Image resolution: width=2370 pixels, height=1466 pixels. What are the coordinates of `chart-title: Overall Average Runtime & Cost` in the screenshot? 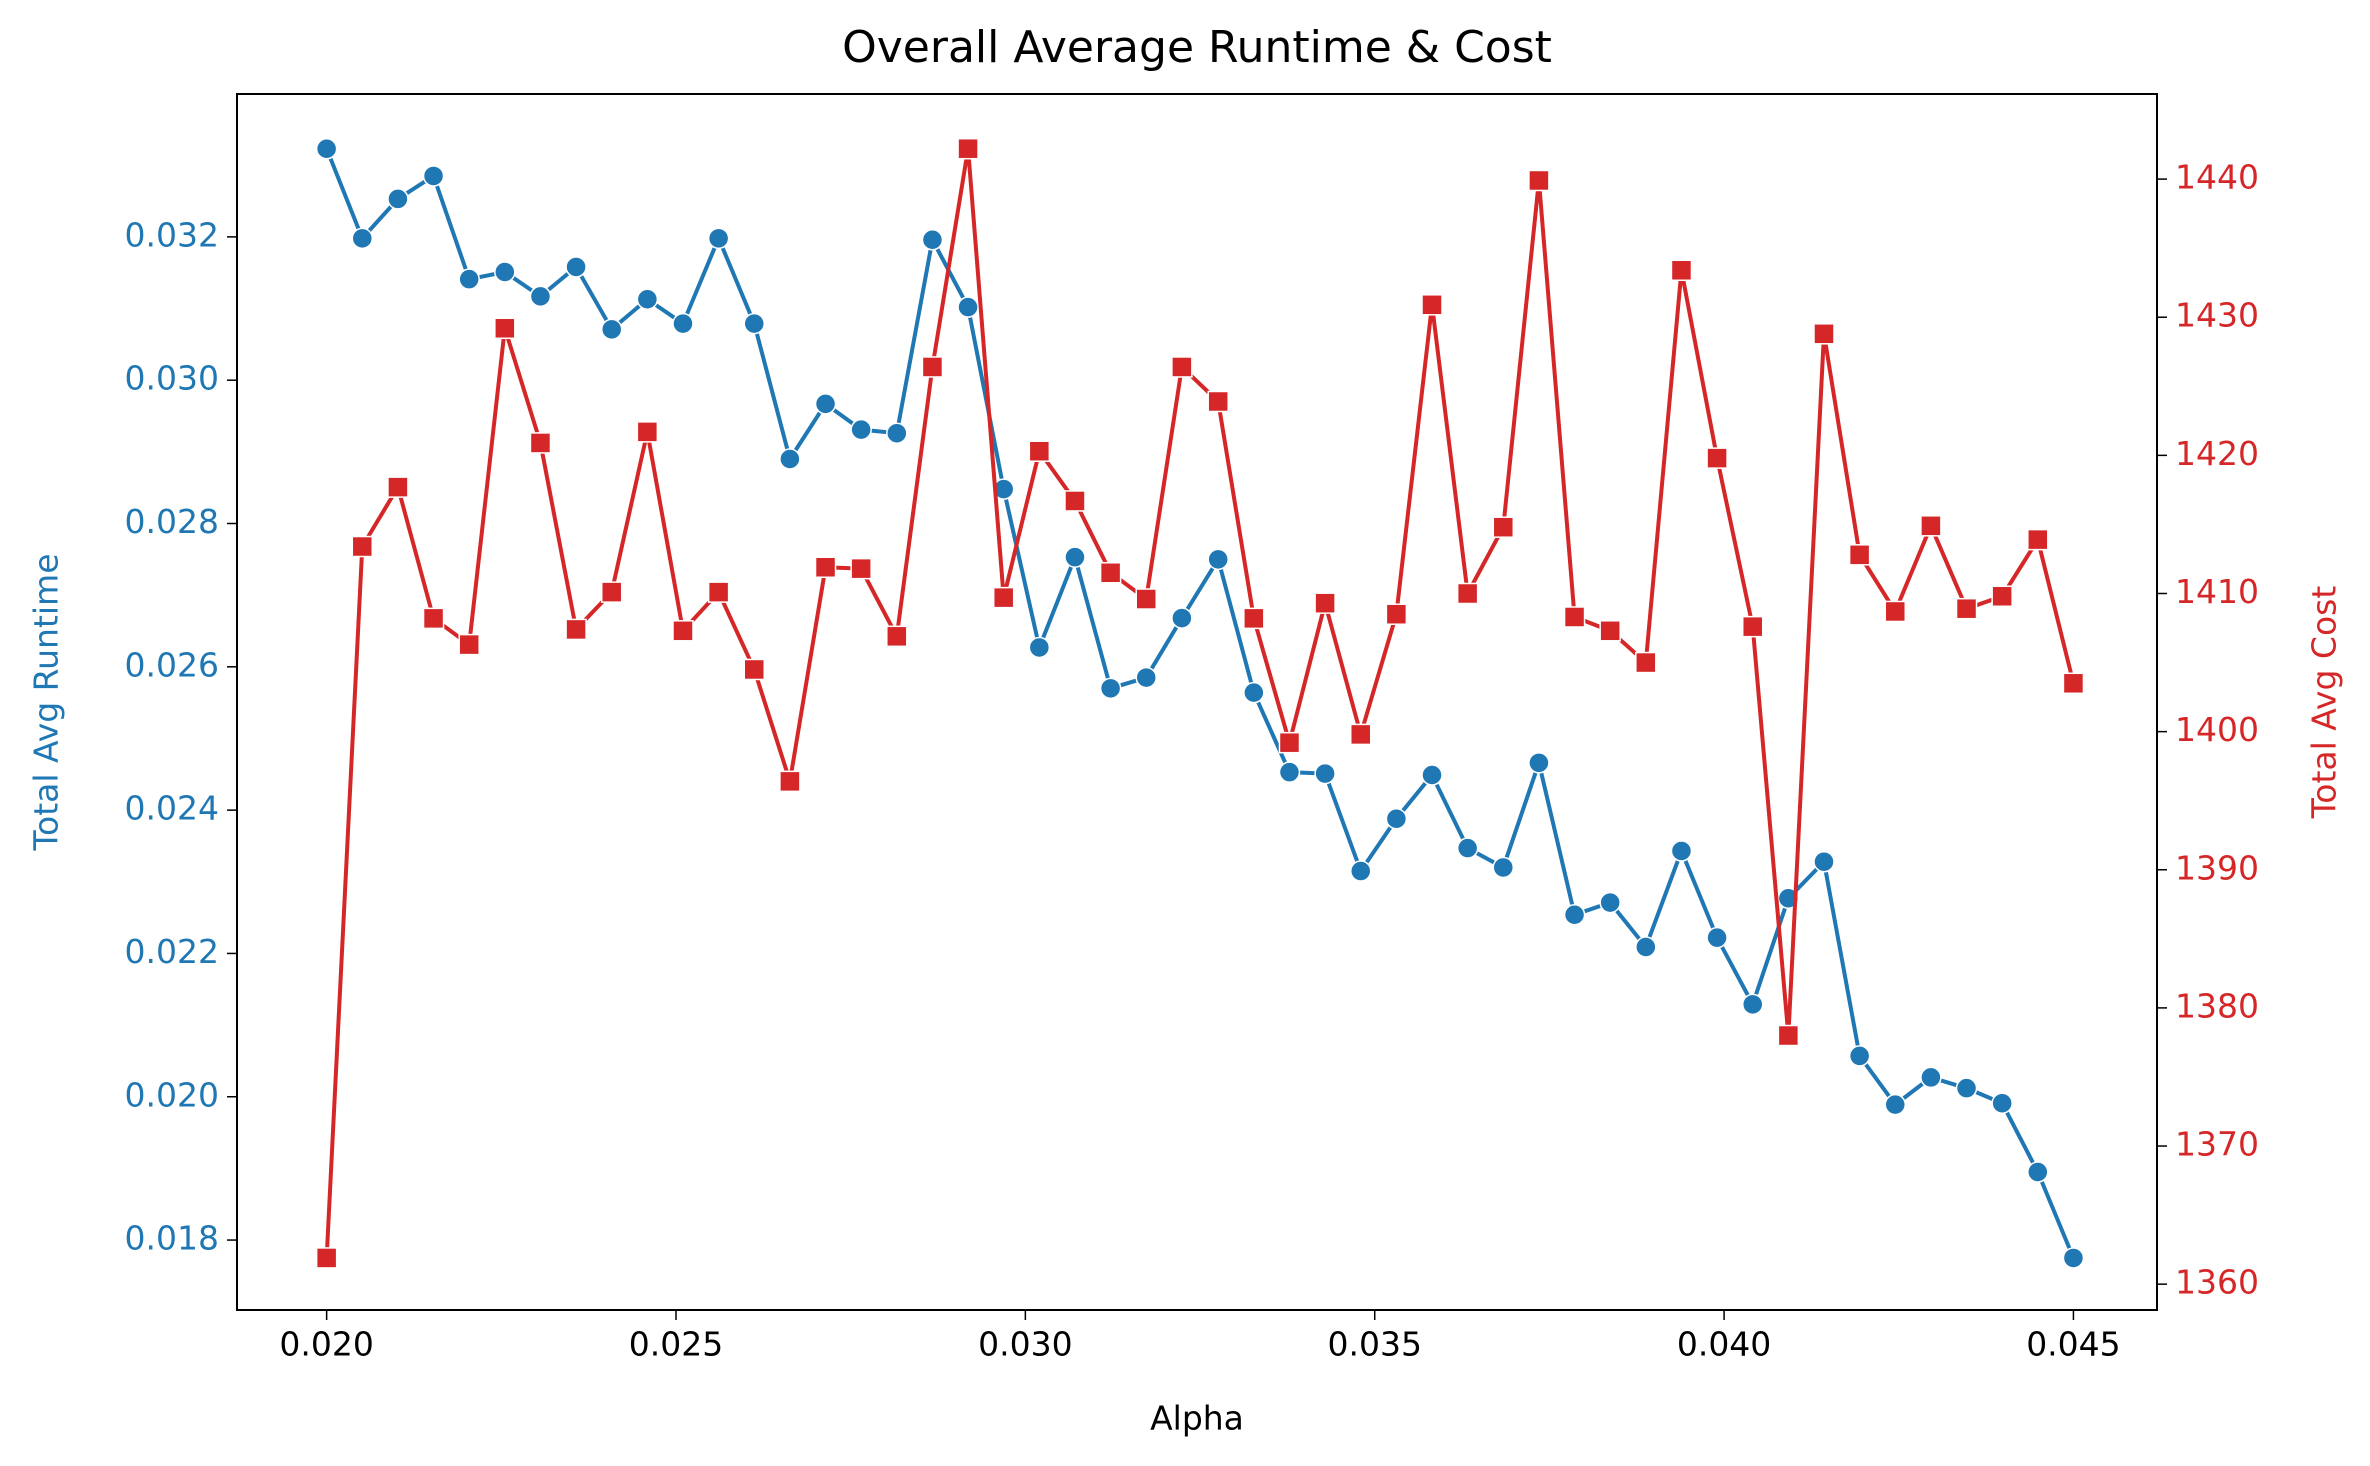 It's located at (1197, 47).